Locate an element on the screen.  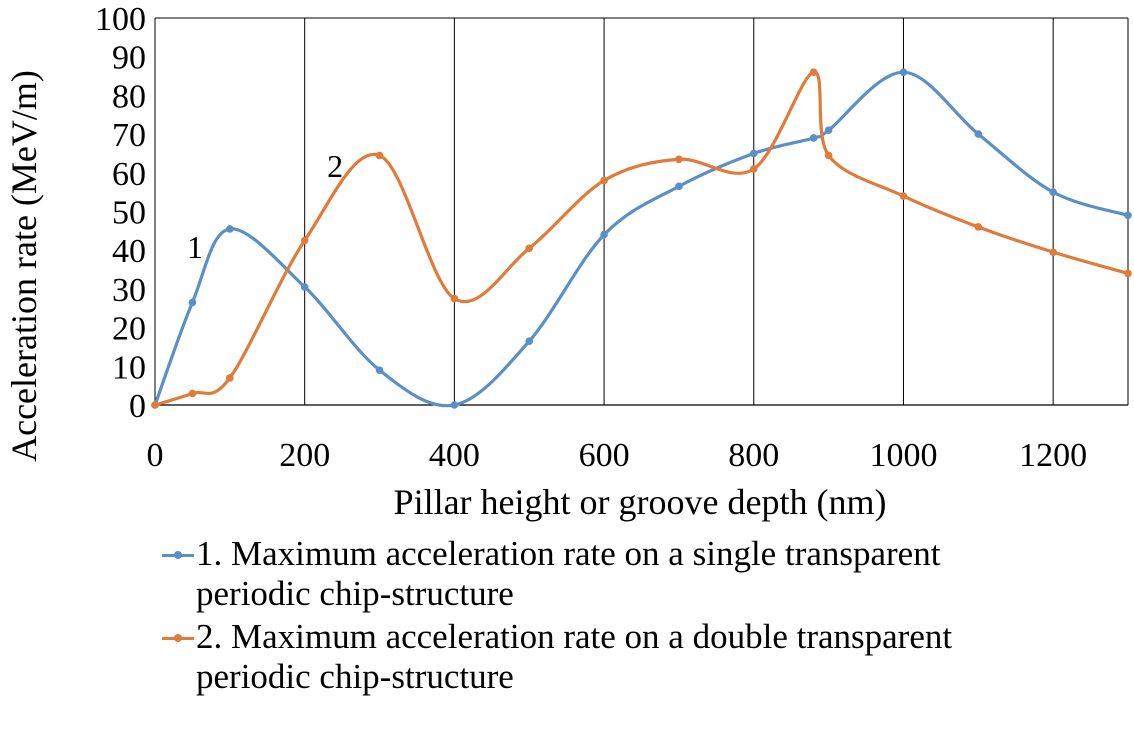
y-tick-label: 20 is located at coordinates (129, 329).